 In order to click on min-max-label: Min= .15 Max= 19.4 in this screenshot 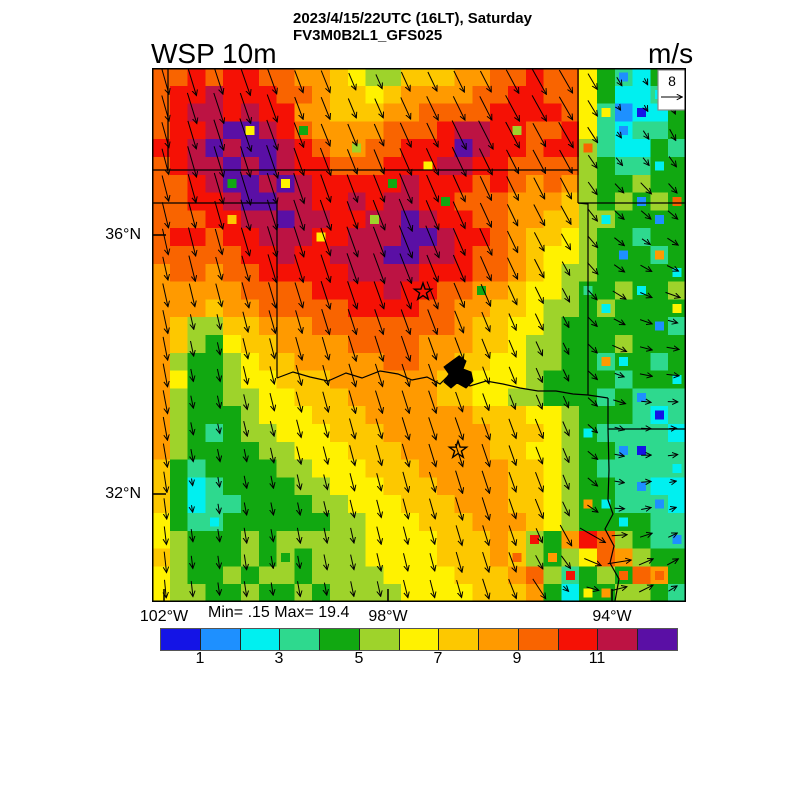, I will do `click(279, 612)`.